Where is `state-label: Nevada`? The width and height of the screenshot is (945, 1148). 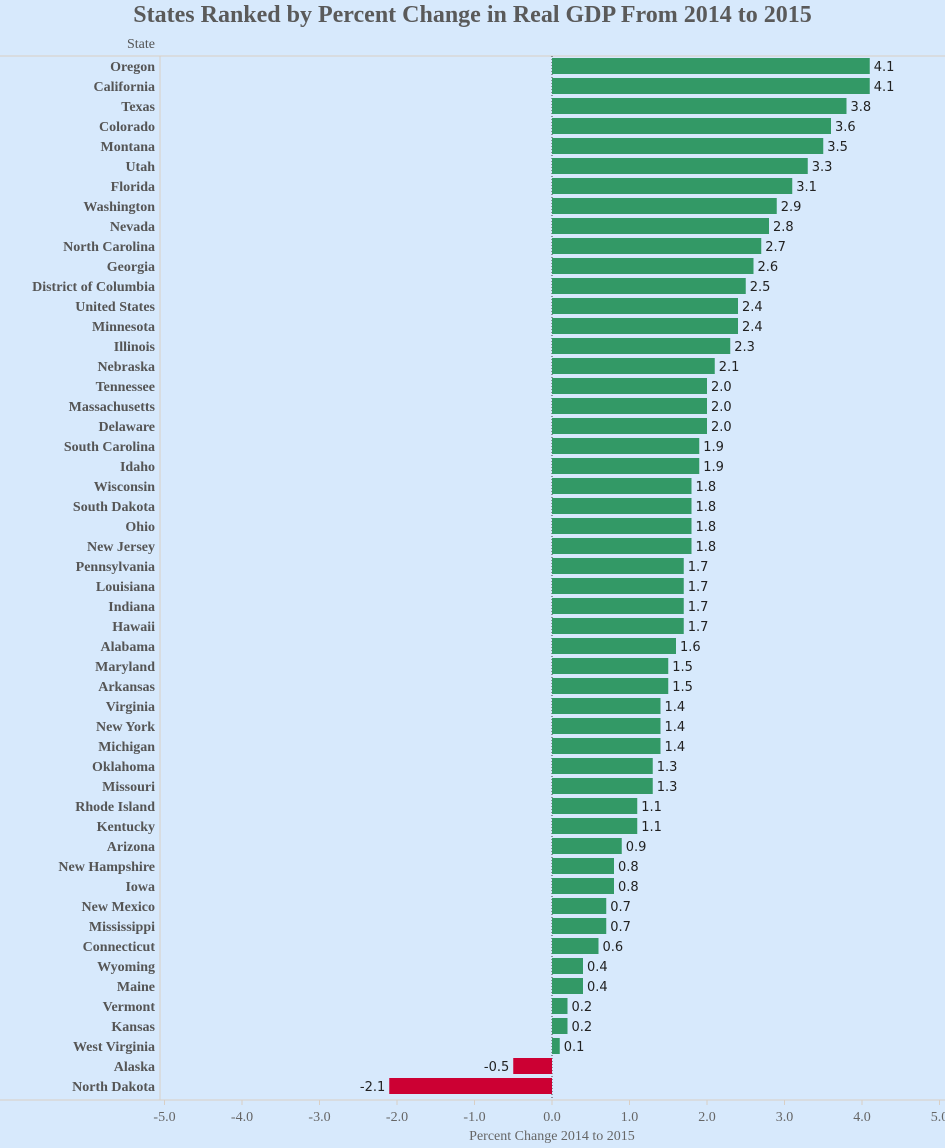
state-label: Nevada is located at coordinates (132, 227).